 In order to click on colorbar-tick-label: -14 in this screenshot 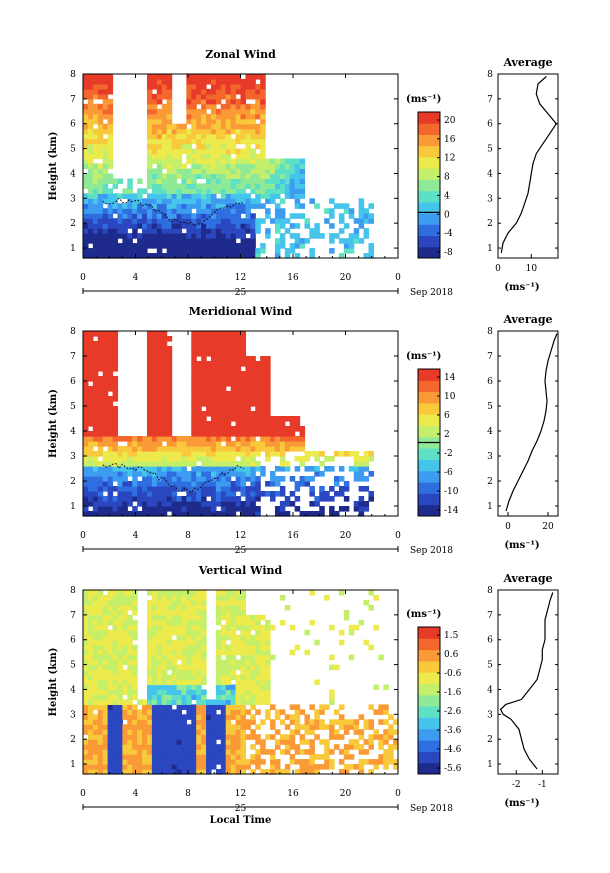, I will do `click(451, 511)`.